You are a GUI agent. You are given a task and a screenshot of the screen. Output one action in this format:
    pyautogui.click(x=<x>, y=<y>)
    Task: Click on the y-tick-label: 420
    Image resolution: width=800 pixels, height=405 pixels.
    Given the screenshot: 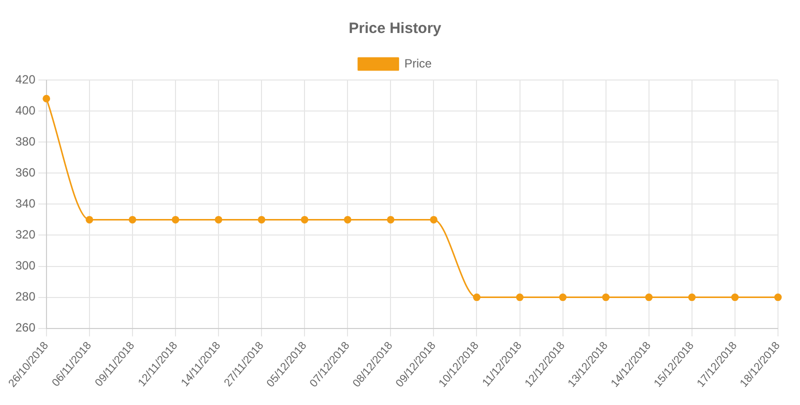 What is the action you would take?
    pyautogui.click(x=25, y=79)
    